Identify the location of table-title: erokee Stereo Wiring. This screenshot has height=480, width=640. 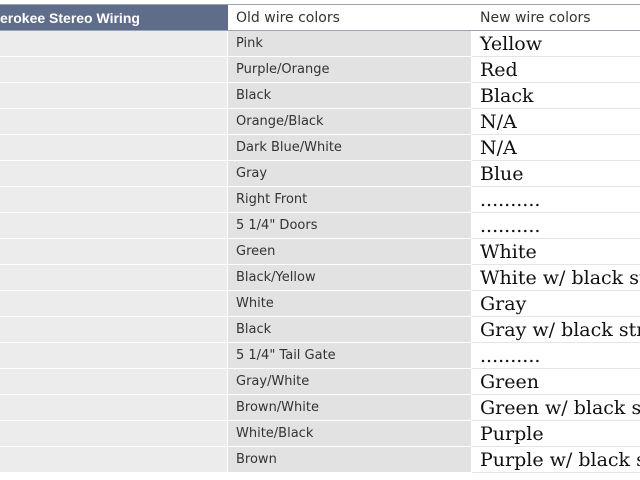
(114, 17).